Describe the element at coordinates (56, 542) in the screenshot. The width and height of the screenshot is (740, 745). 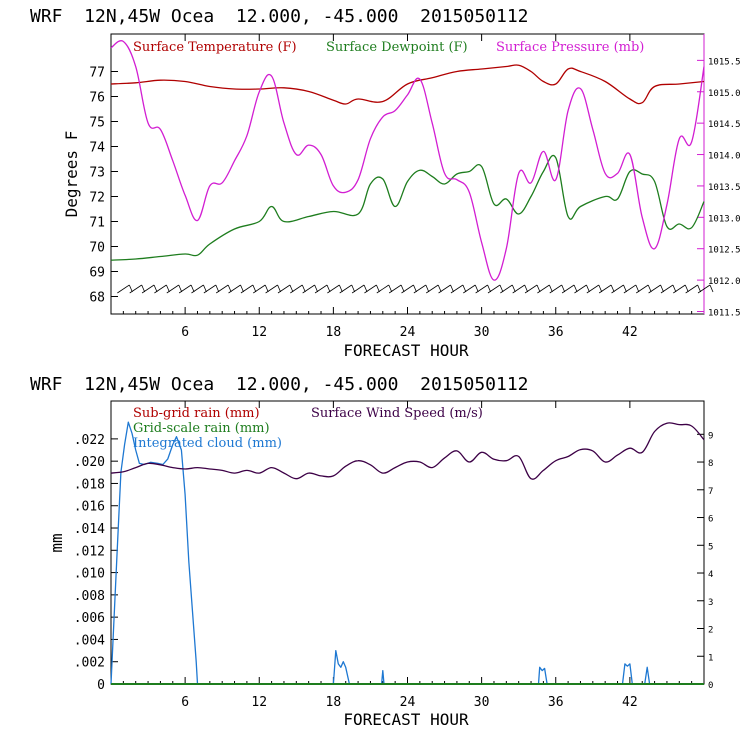
I see `bottom-y-axis-label: mm` at that location.